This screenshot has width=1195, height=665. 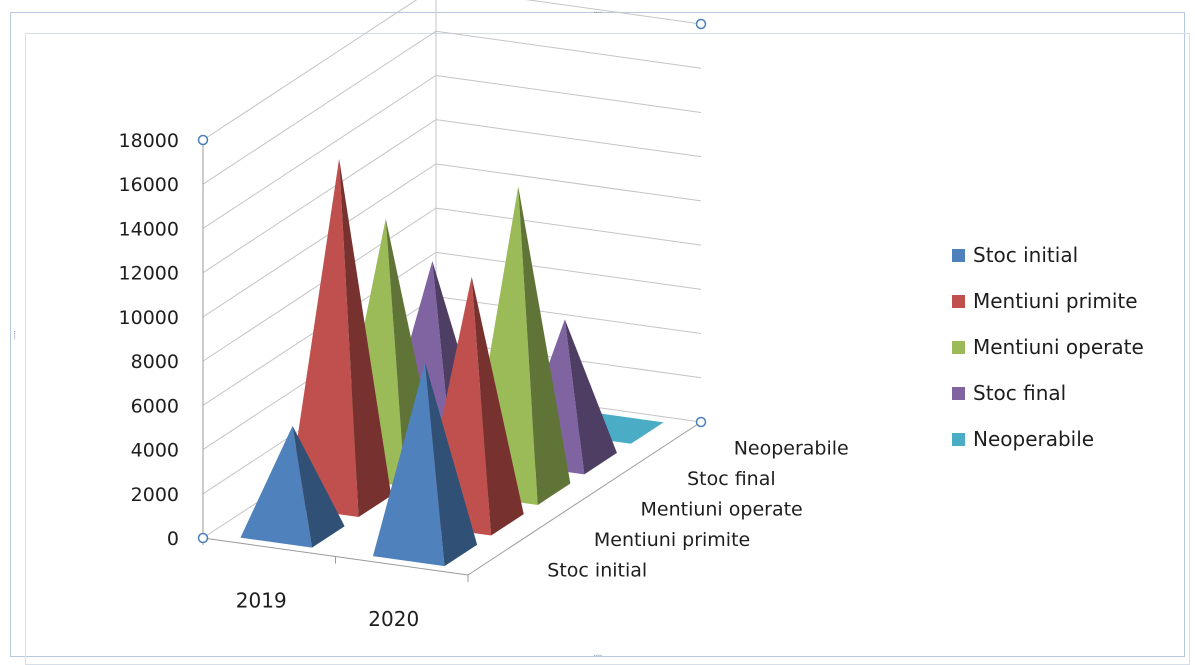 I want to click on depth-tick-label: Stoc initial, so click(x=597, y=571).